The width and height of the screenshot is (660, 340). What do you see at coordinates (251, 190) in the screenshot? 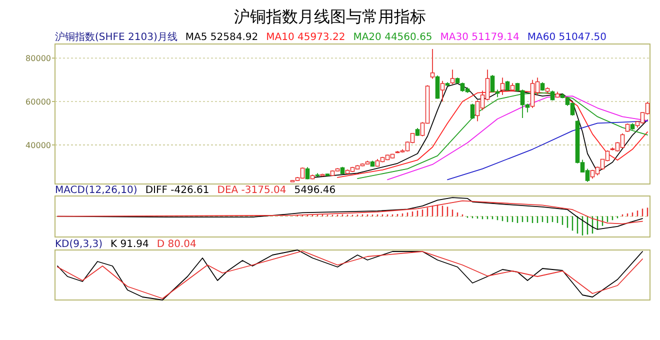
I see `series-label: DEA -3175.04` at bounding box center [251, 190].